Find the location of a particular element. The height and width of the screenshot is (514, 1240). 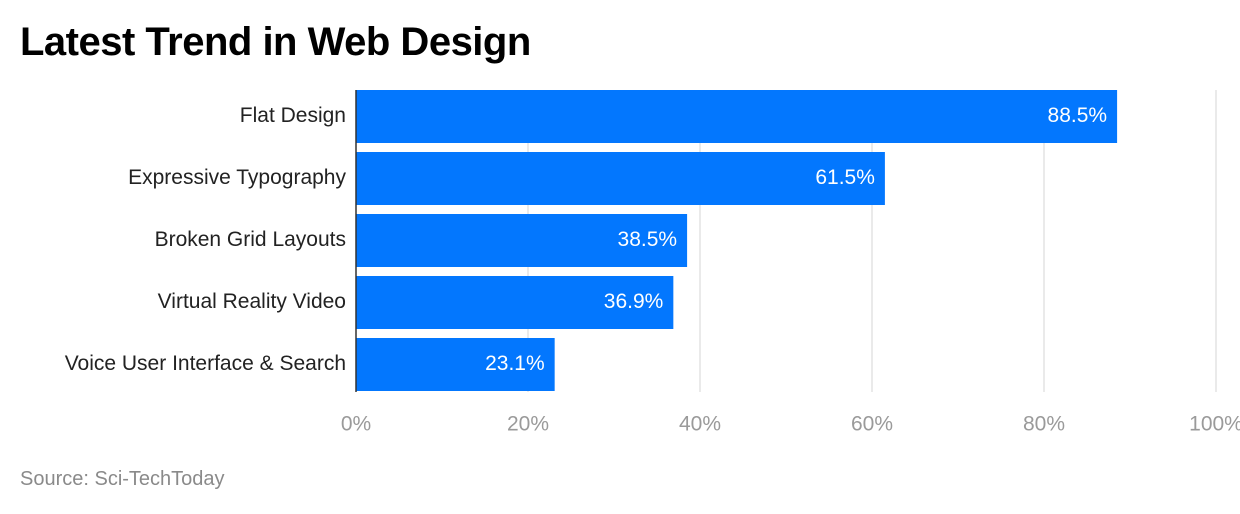

chart-title: Latest Trend in Web Design is located at coordinates (275, 42).